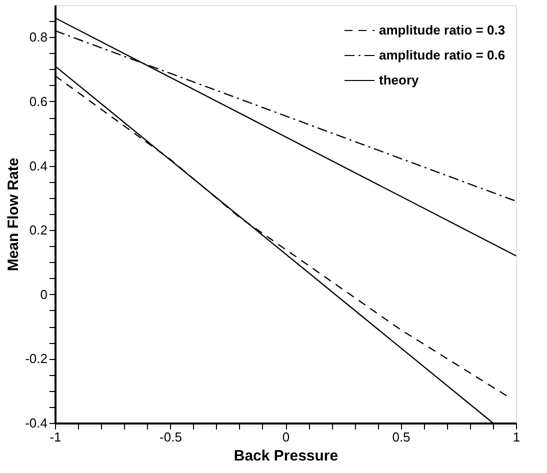 The width and height of the screenshot is (547, 473). I want to click on y-tick-label: 0.2, so click(38, 230).